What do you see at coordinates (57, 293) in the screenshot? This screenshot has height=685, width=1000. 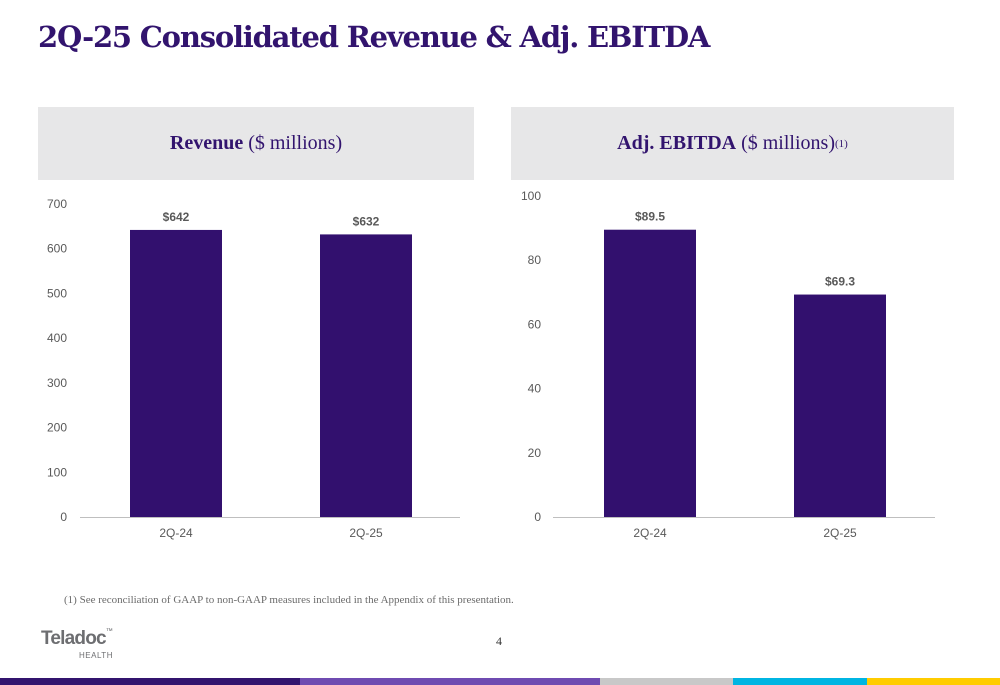 I see `revenue-y-tick-label: 500` at bounding box center [57, 293].